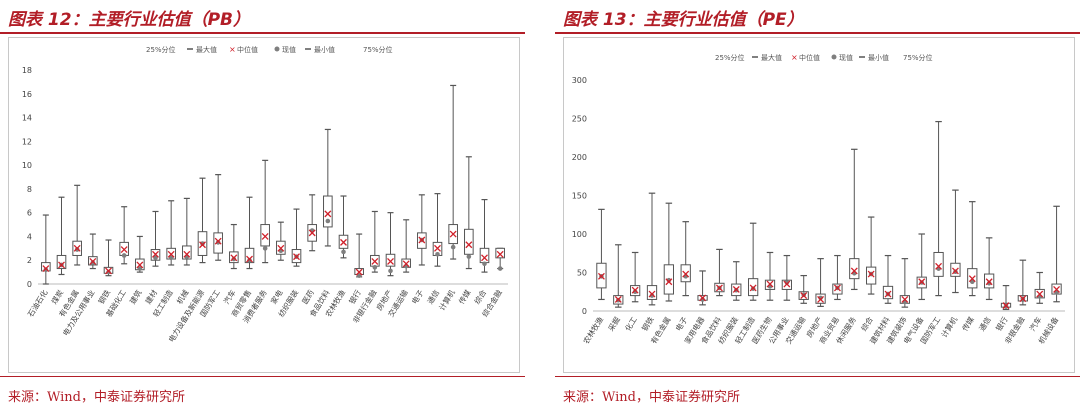  What do you see at coordinates (834, 57) in the screenshot?
I see `legend-current-marker` at bounding box center [834, 57].